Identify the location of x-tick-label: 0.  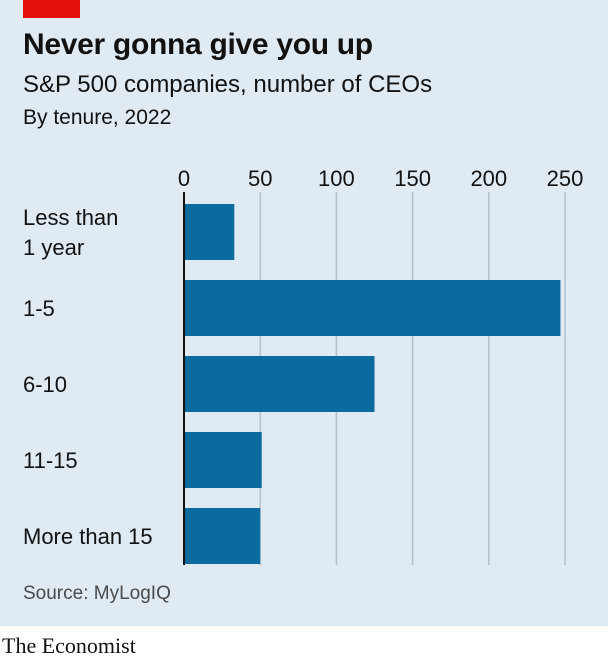
(184, 178).